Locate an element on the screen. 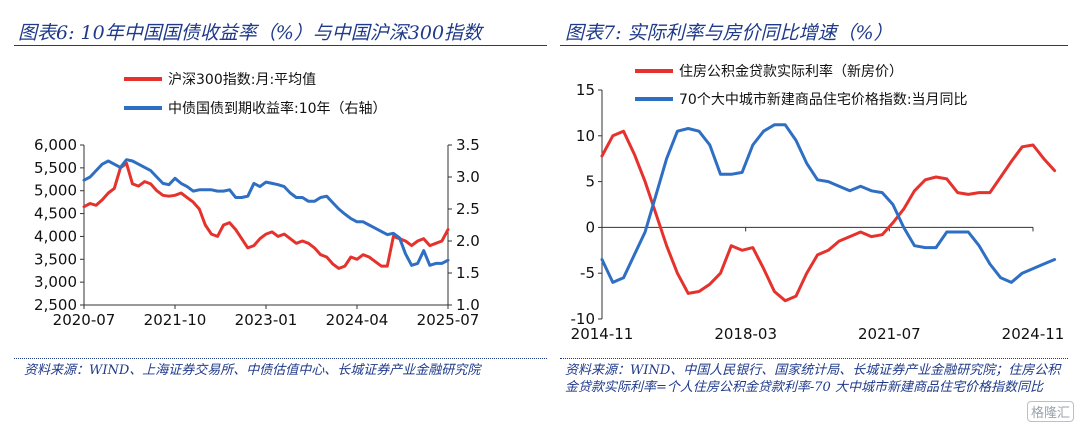 The image size is (1080, 426). watermark-logo: 格隆汇 is located at coordinates (1050, 411).